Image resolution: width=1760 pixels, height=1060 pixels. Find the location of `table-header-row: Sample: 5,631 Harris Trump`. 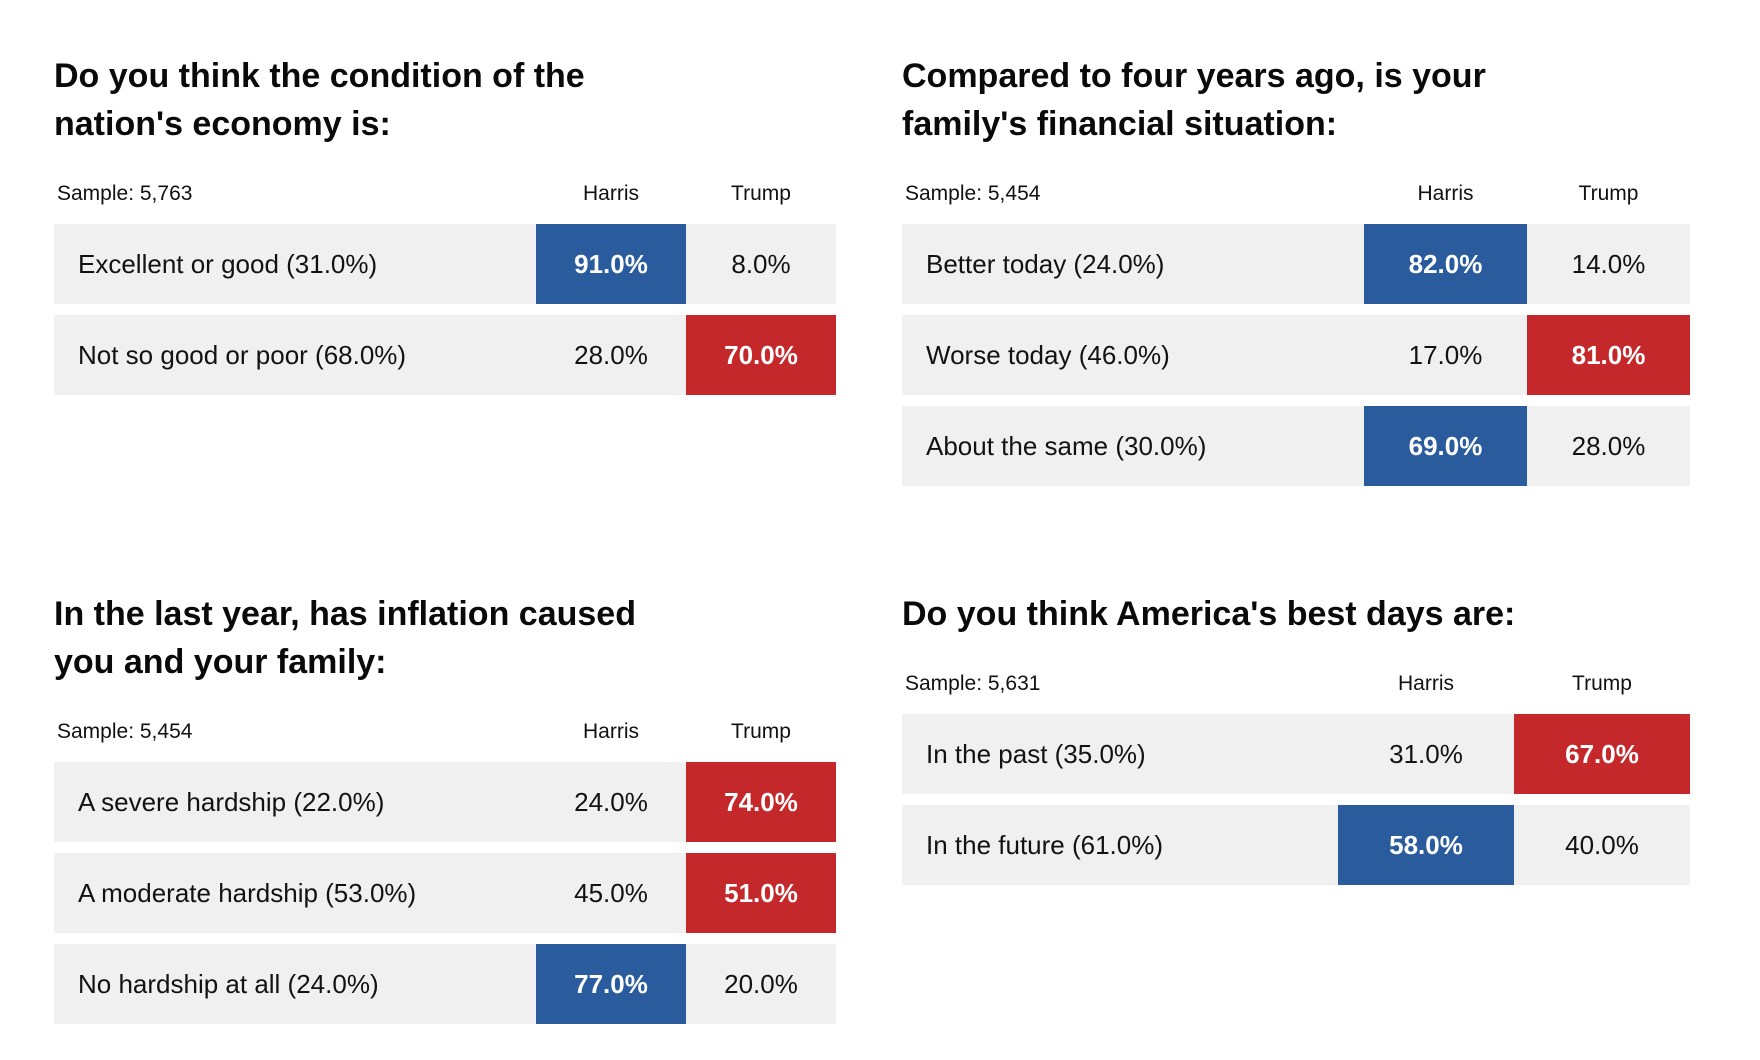

table-header-row: Sample: 5,631 Harris Trump is located at coordinates (1296, 684).